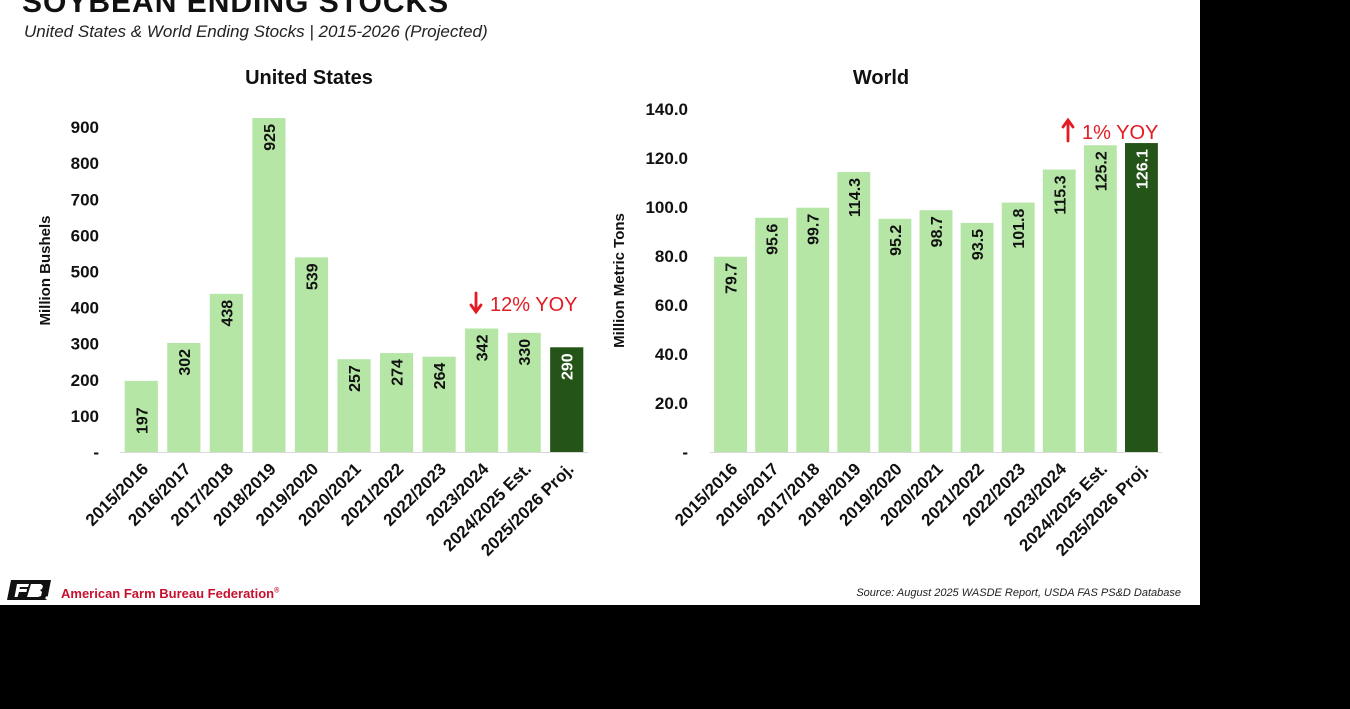  What do you see at coordinates (533, 305) in the screenshot?
I see `yoy-annotation: 12% YOY` at bounding box center [533, 305].